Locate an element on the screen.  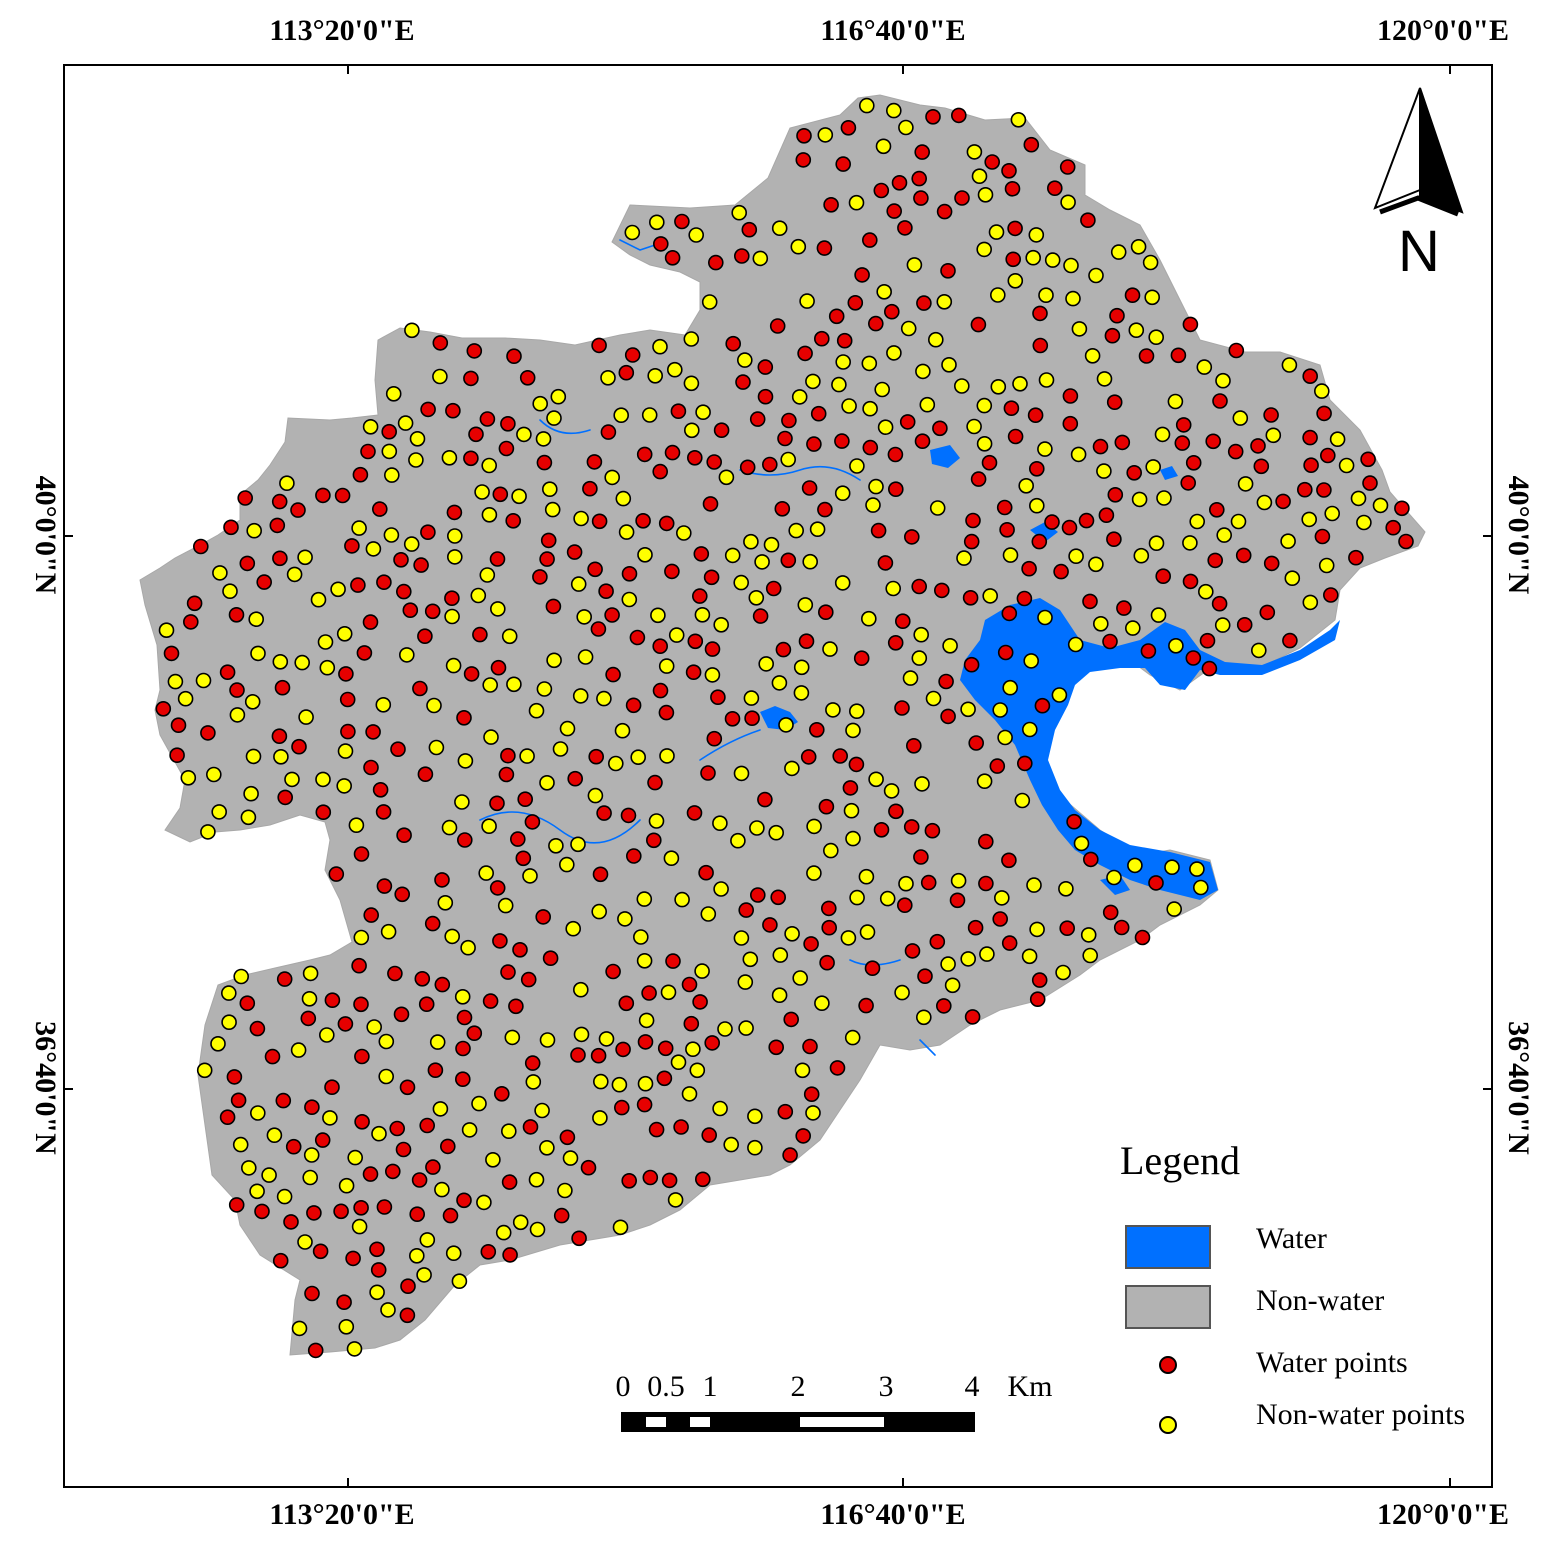
lon-label-top-2: 116°40'0"E is located at coordinates (893, 30).